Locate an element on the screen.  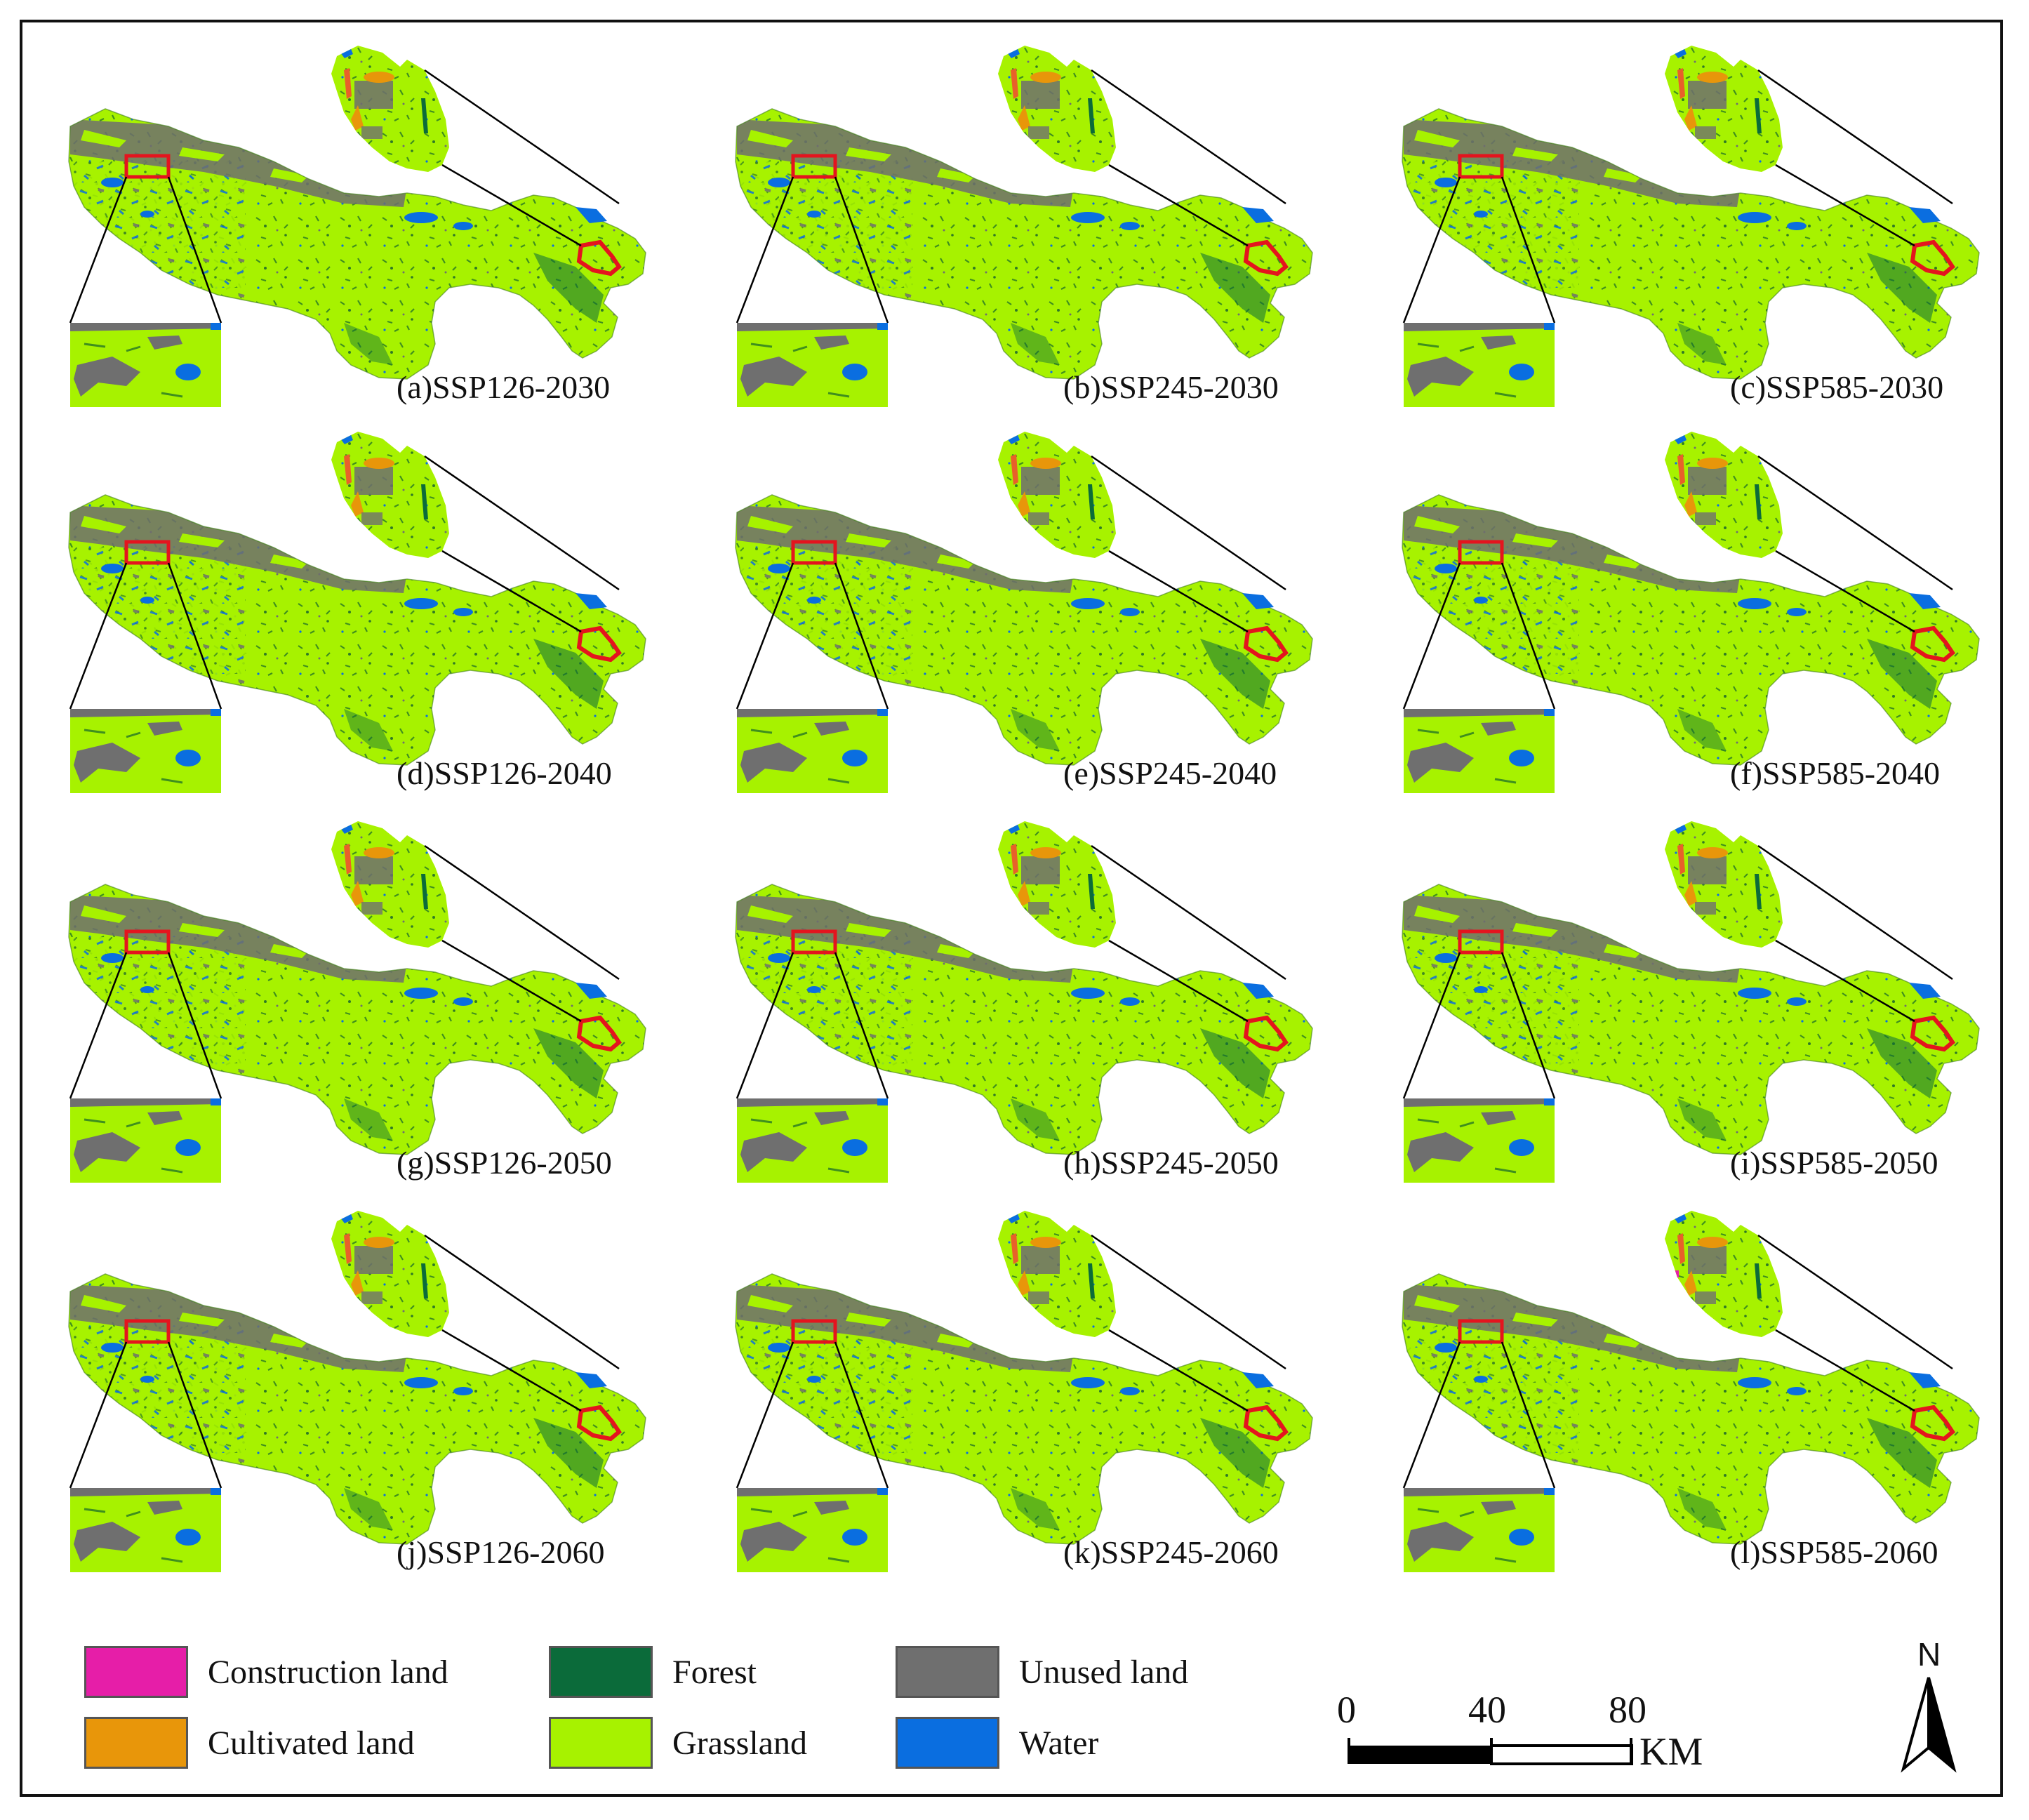
legend-swatch-cultivated is located at coordinates (136, 1743).